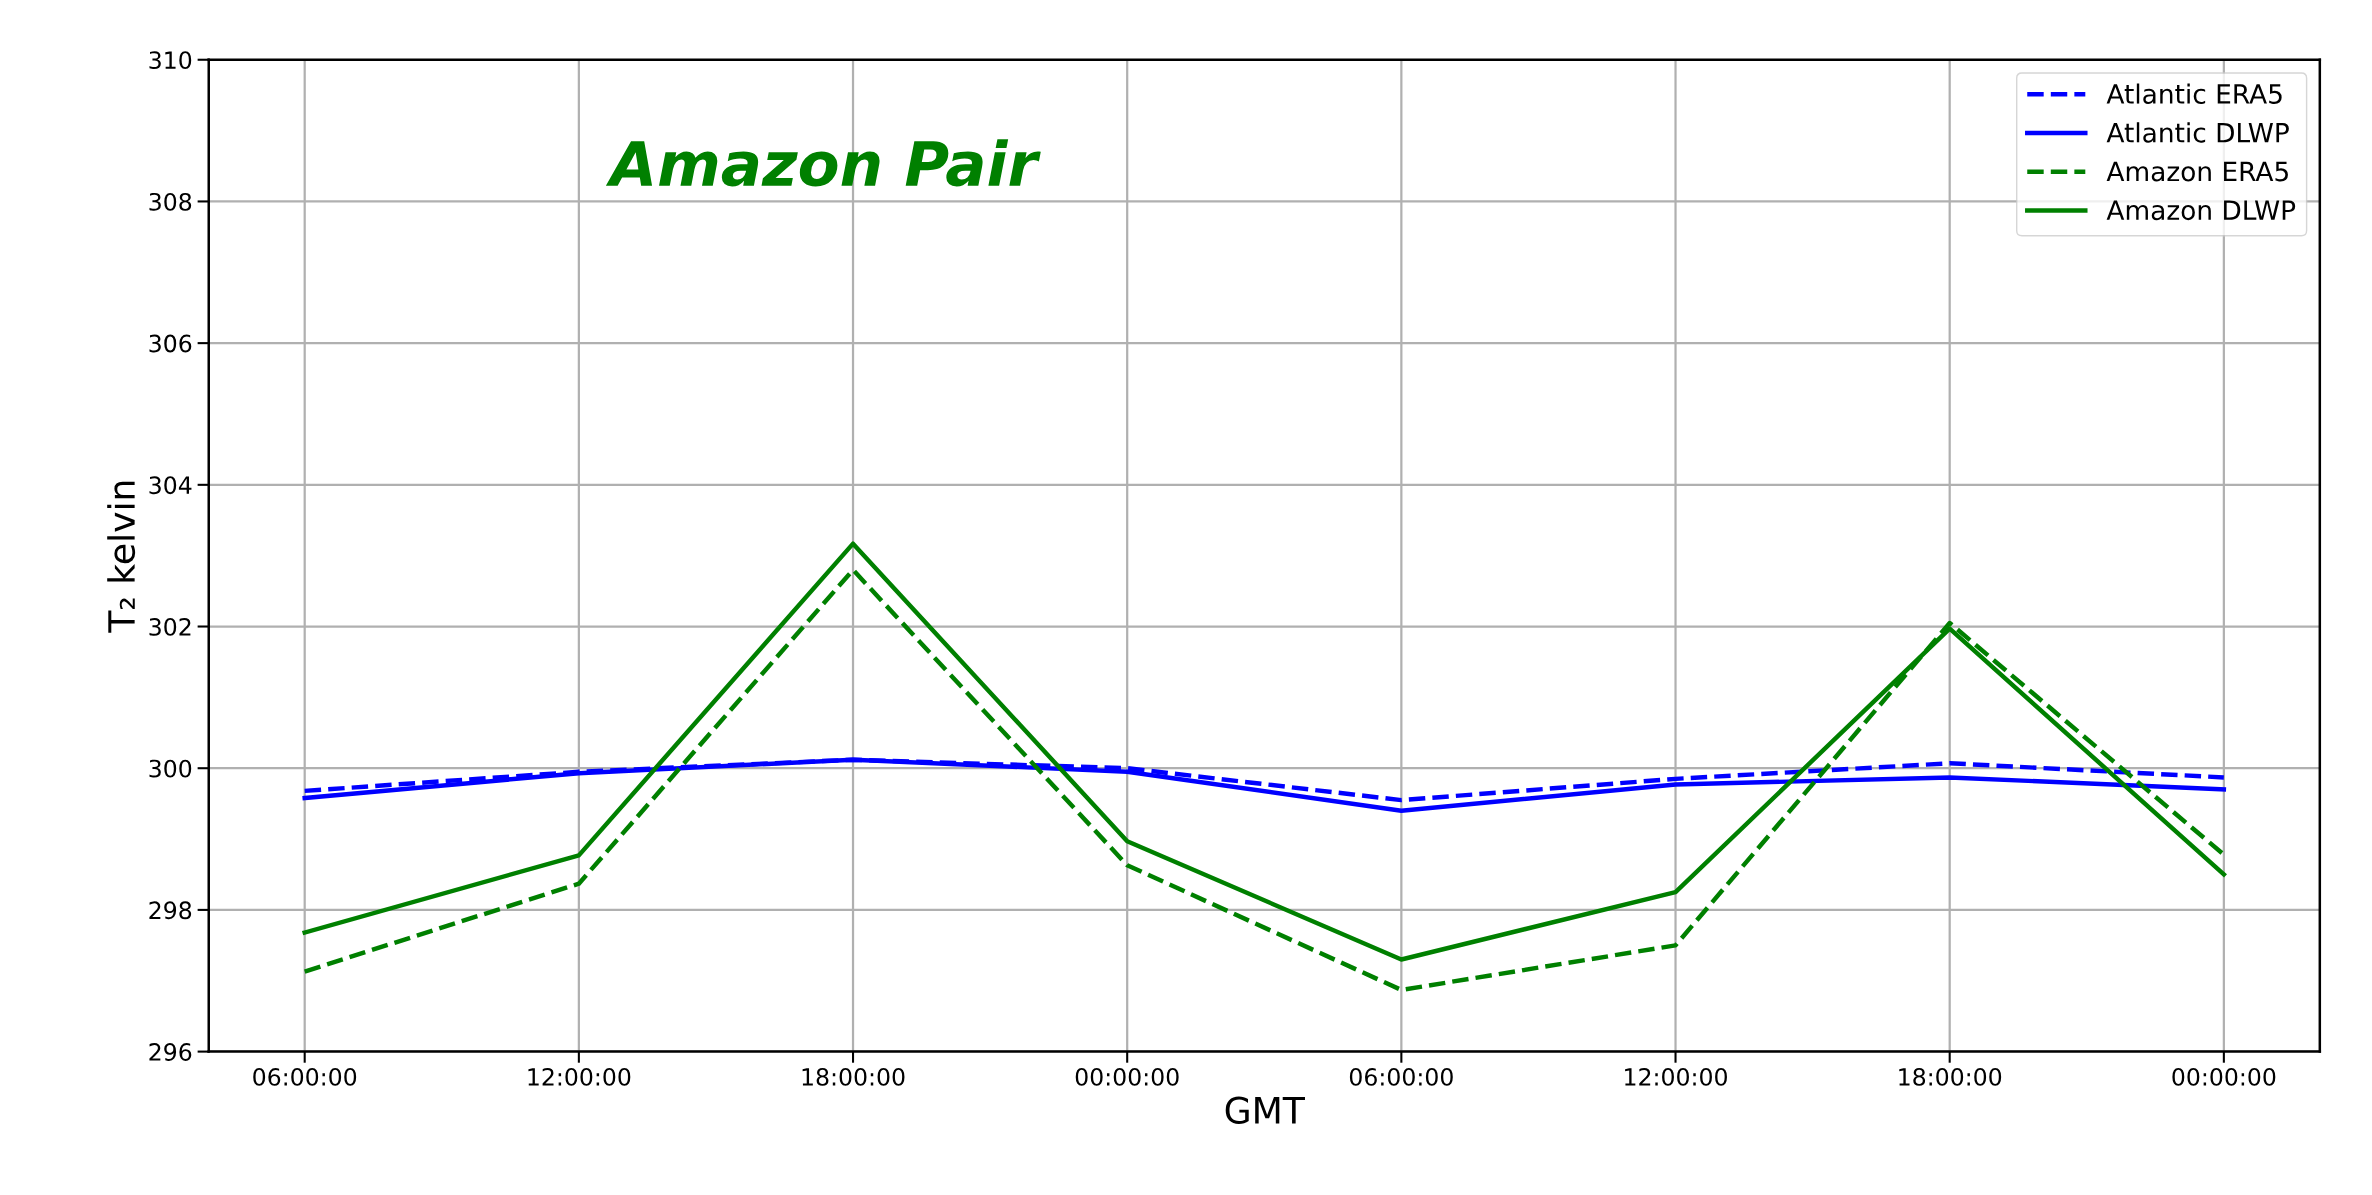 This screenshot has width=2372, height=1195. Describe the element at coordinates (170, 1052) in the screenshot. I see `y-tick-label: 296` at that location.